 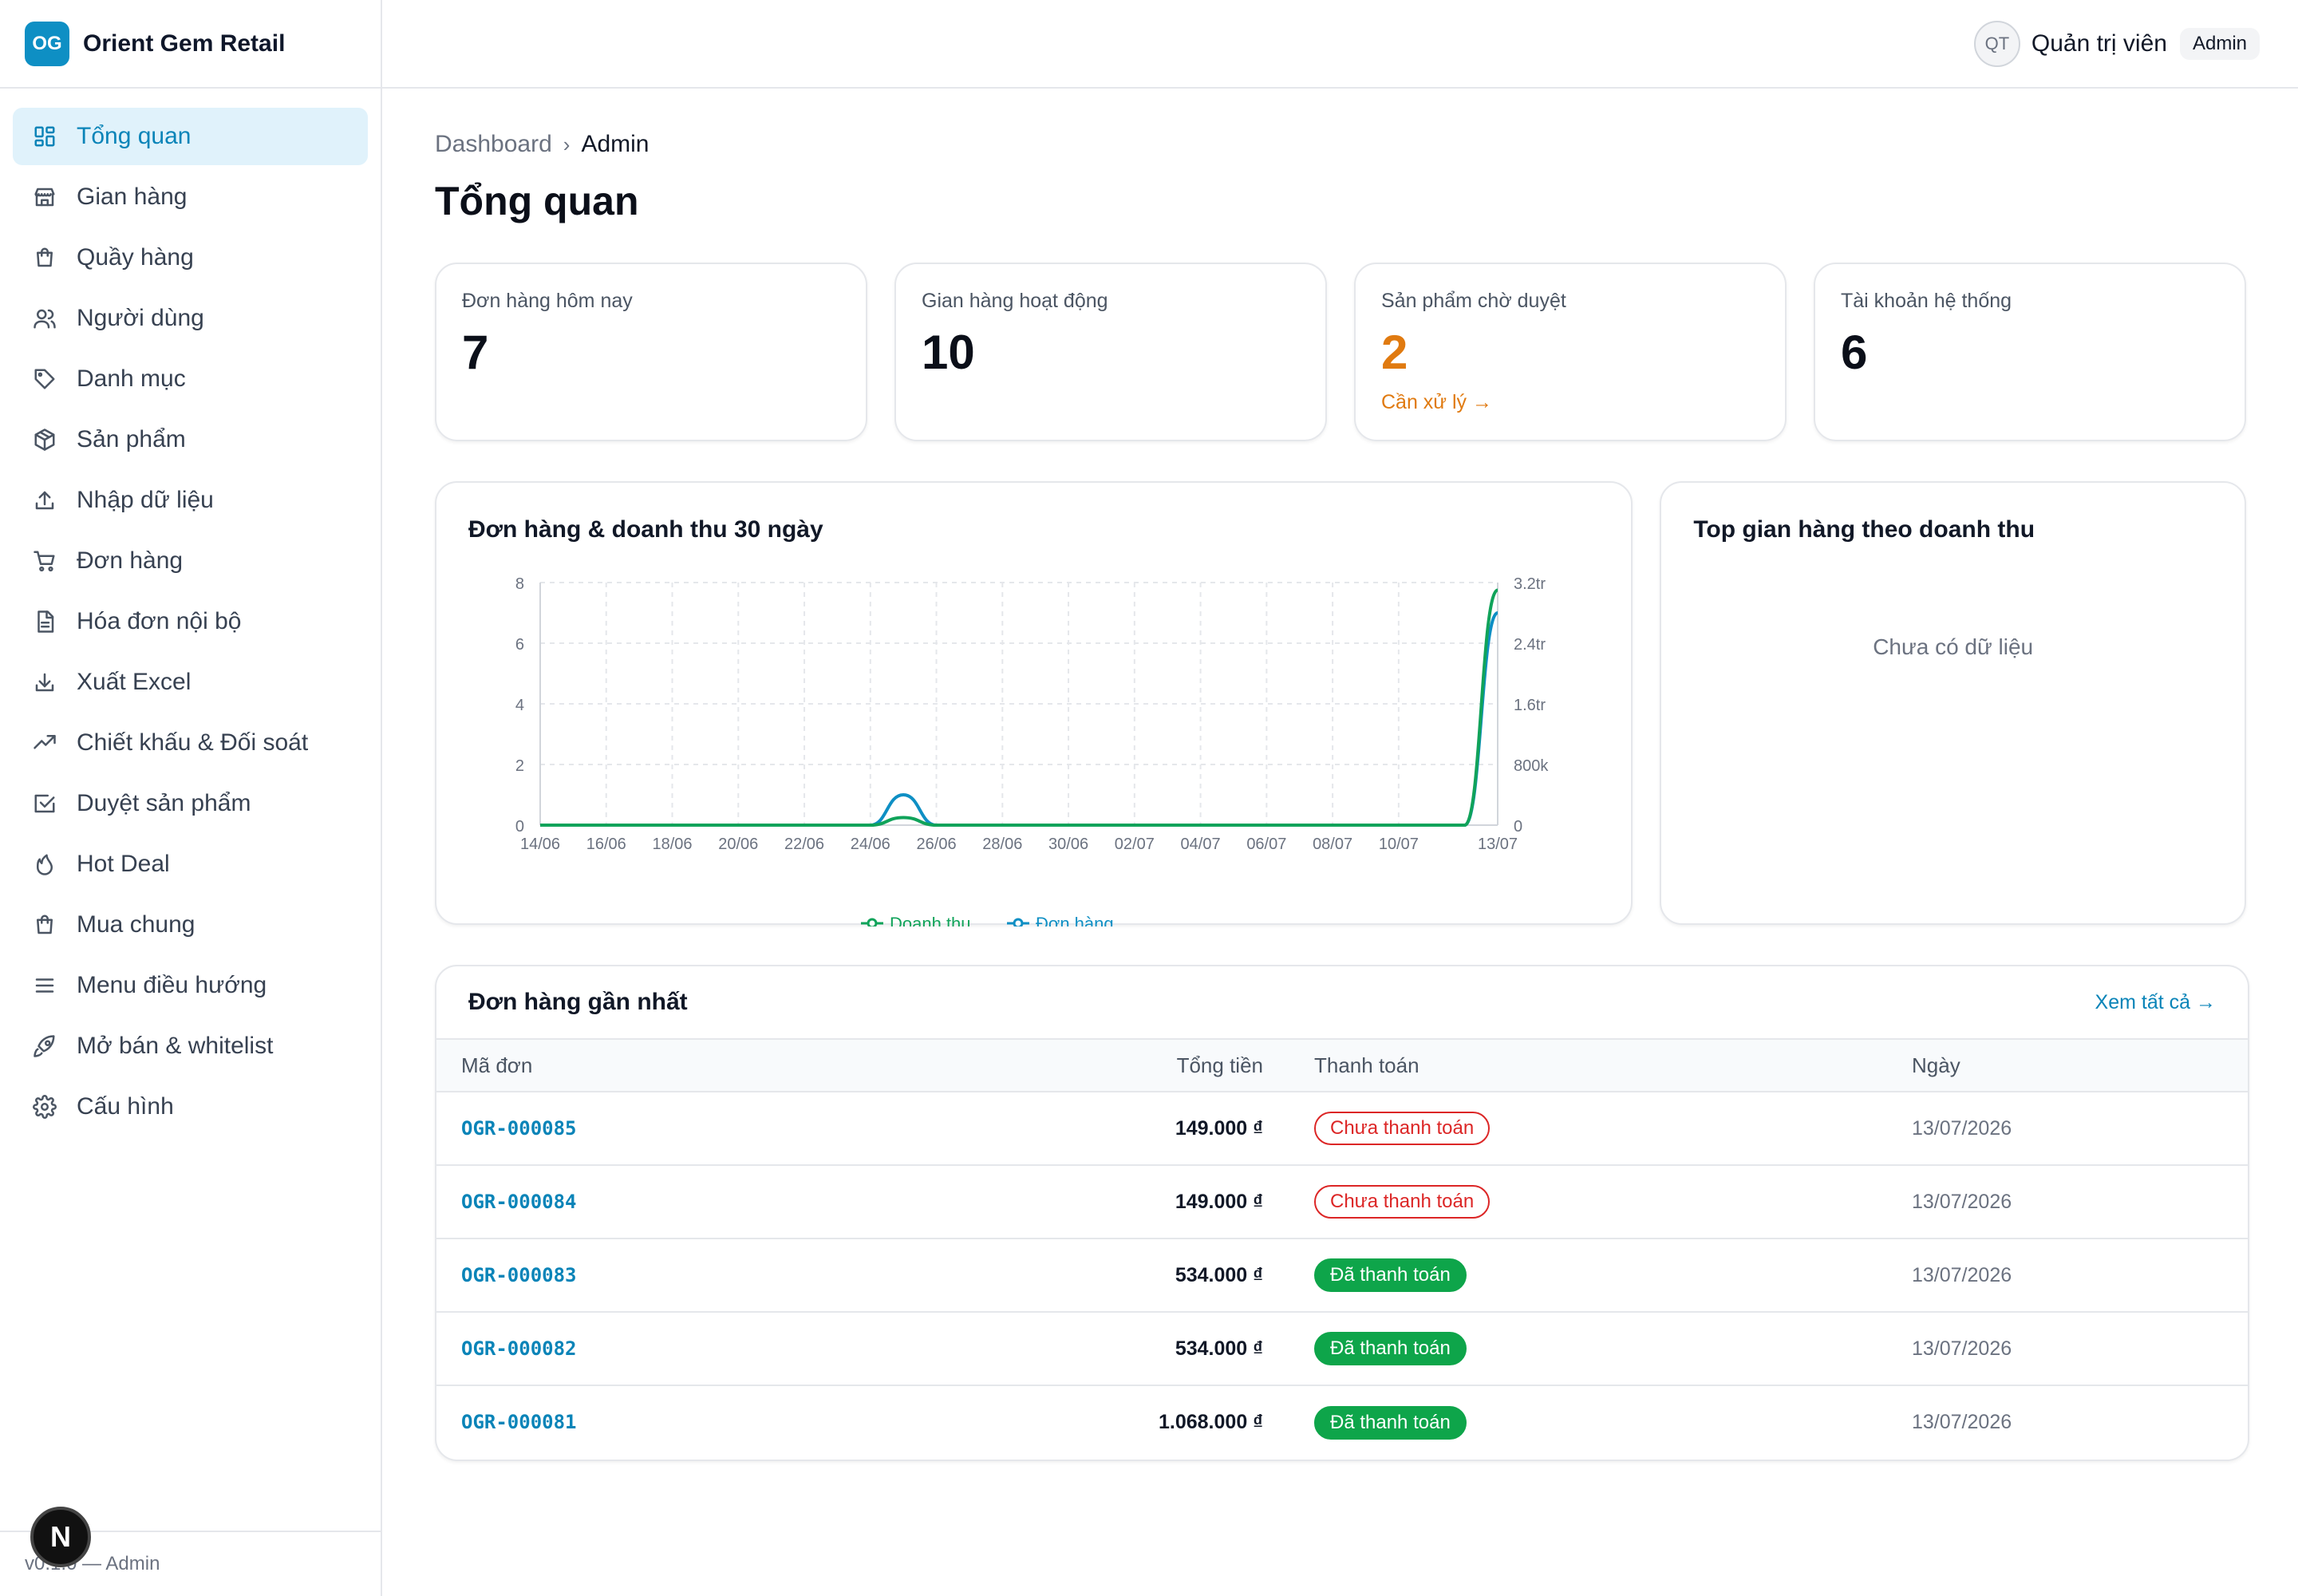 What do you see at coordinates (164, 803) in the screenshot?
I see `sidebar-item-label: Duyệt sản phẩm` at bounding box center [164, 803].